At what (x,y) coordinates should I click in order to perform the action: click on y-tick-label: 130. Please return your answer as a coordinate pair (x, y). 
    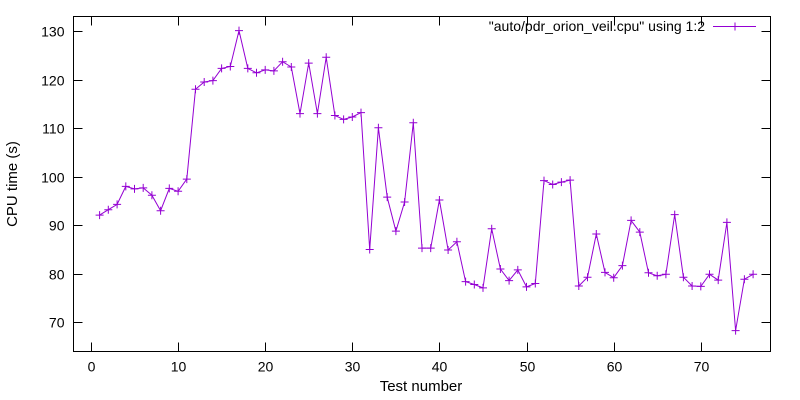
    Looking at the image, I should click on (53, 32).